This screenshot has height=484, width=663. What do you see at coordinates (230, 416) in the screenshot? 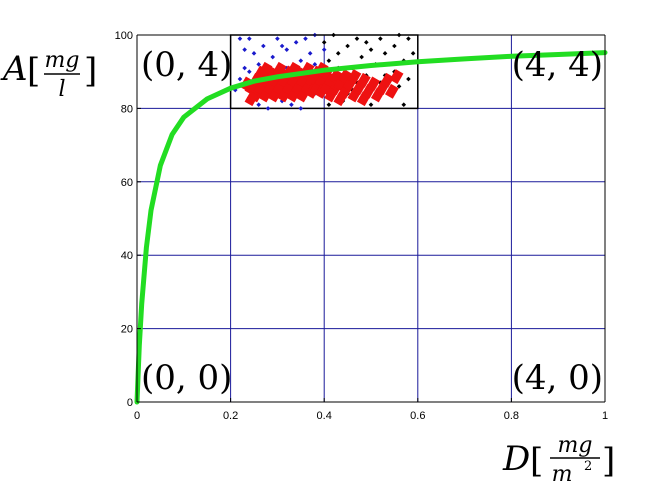
I see `x-tick-label: 0.2` at bounding box center [230, 416].